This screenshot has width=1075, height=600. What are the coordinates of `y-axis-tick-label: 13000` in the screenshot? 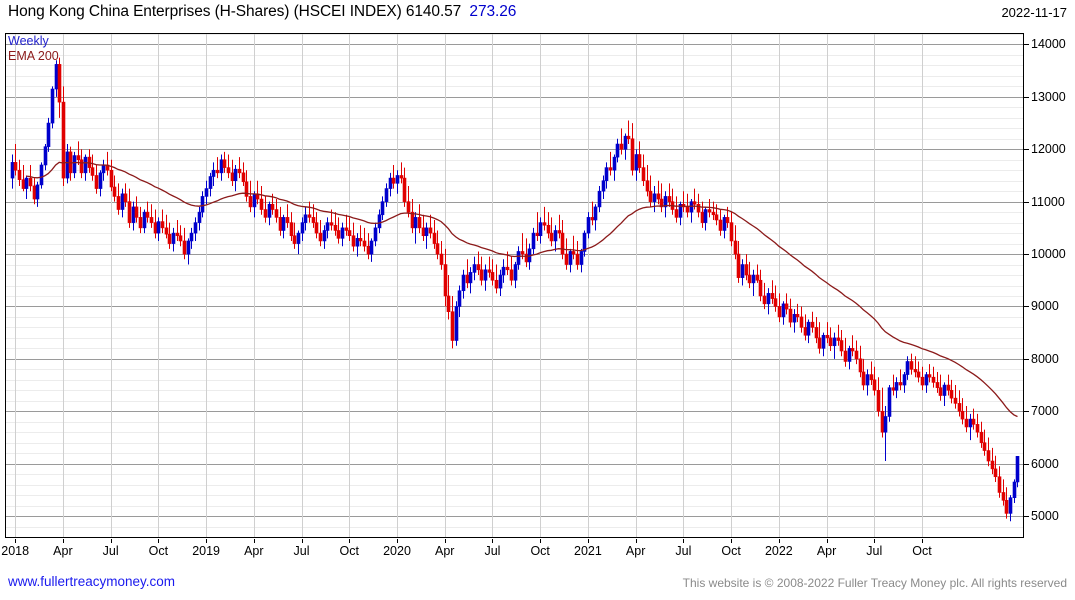 It's located at (1048, 96).